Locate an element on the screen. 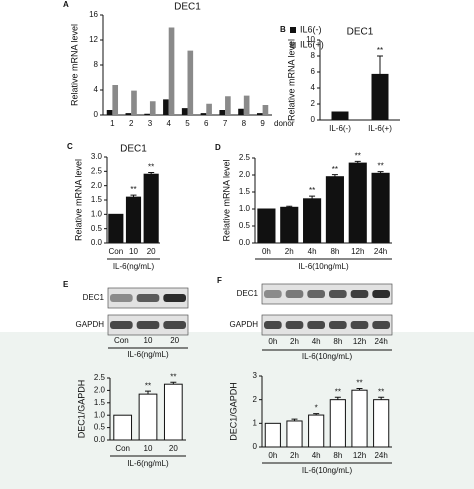 The width and height of the screenshot is (474, 489). x-tick-label: 6 is located at coordinates (206, 123).